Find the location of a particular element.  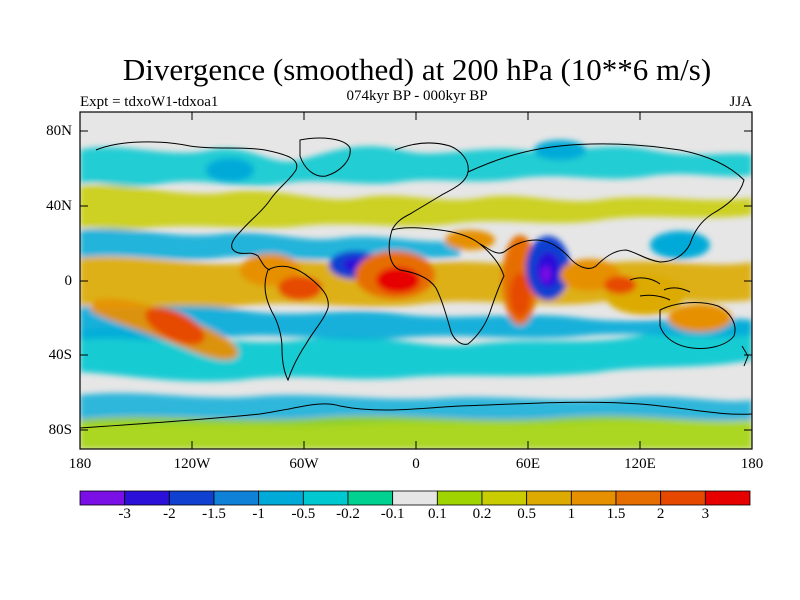

lat-label: 40S is located at coordinates (60, 355).